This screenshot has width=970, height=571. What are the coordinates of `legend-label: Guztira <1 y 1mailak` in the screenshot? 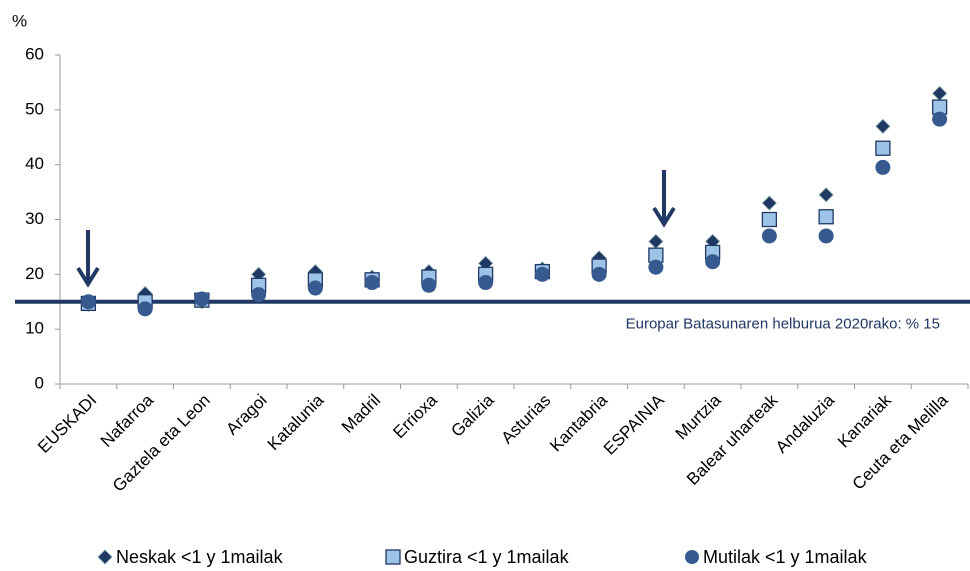 It's located at (487, 557).